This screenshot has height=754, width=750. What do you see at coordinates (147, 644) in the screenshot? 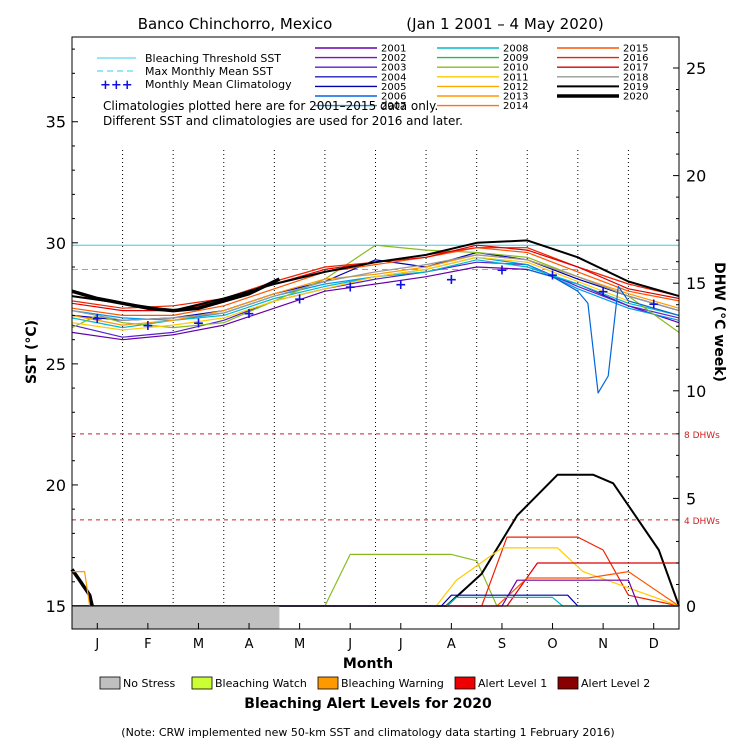
I see `x-tick-label: F` at bounding box center [147, 644].